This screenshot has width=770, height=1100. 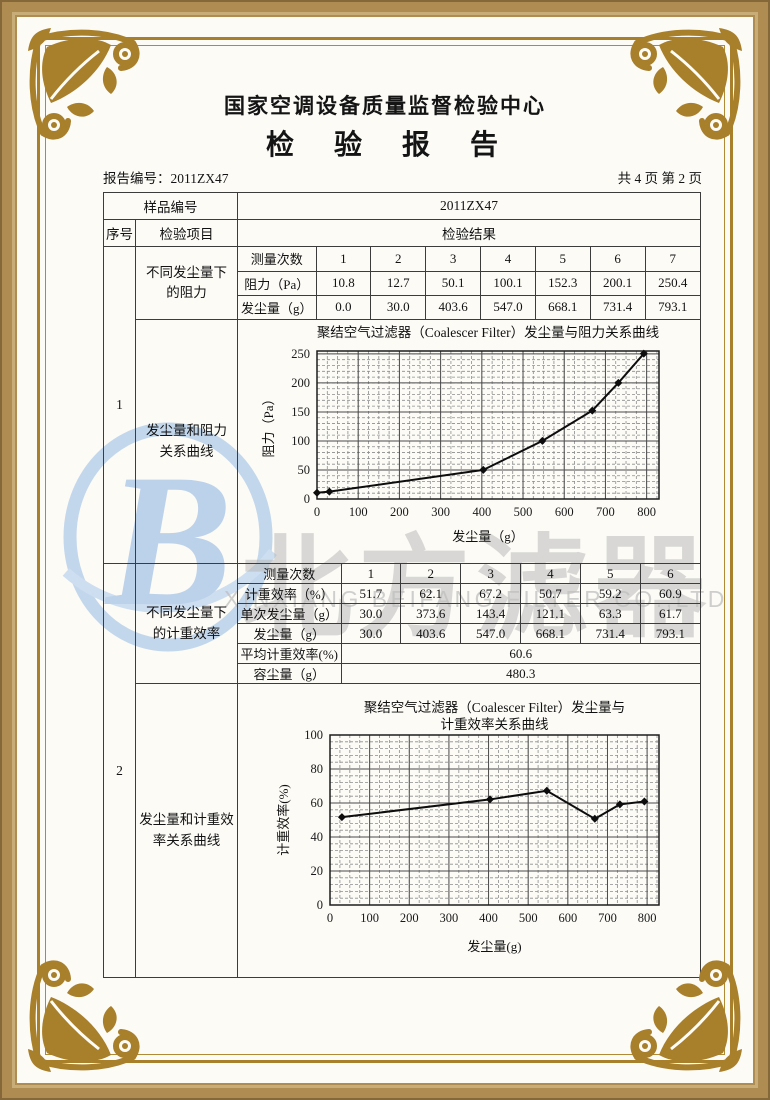 I want to click on row-label: 容尘量（g）, so click(x=289, y=673).